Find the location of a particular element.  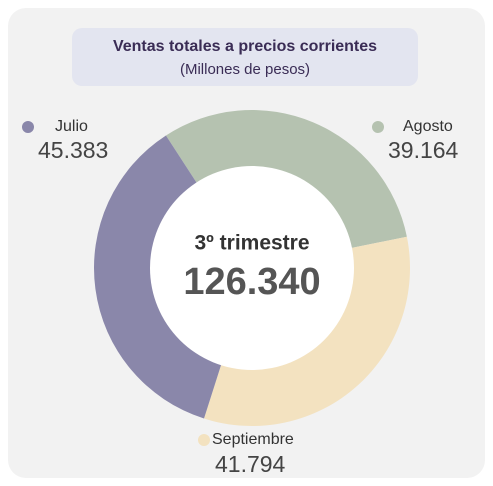

chart-title: Ventas totales a precios corrientes is located at coordinates (245, 46).